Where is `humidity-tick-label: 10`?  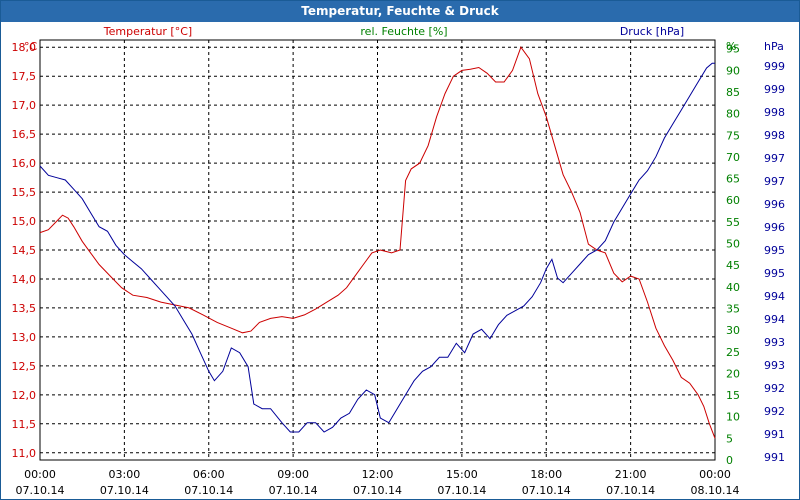
humidity-tick-label: 10 is located at coordinates (733, 417).